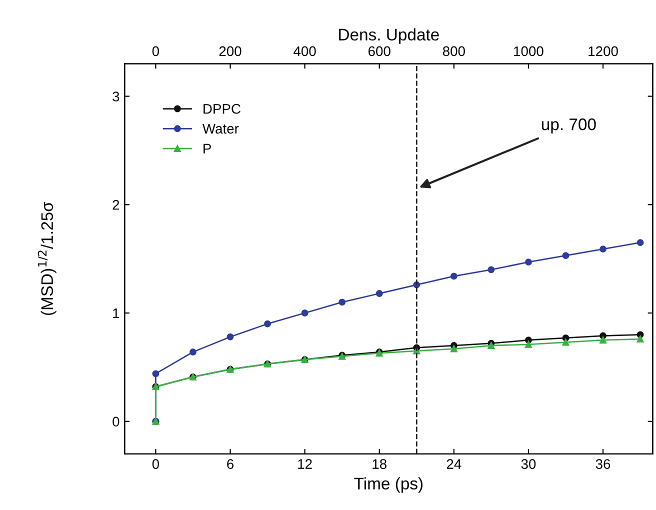 The height and width of the screenshot is (510, 656). What do you see at coordinates (47, 259) in the screenshot?
I see `y-axis-title: (MSD)$^{1/2}$/1.25σ` at bounding box center [47, 259].